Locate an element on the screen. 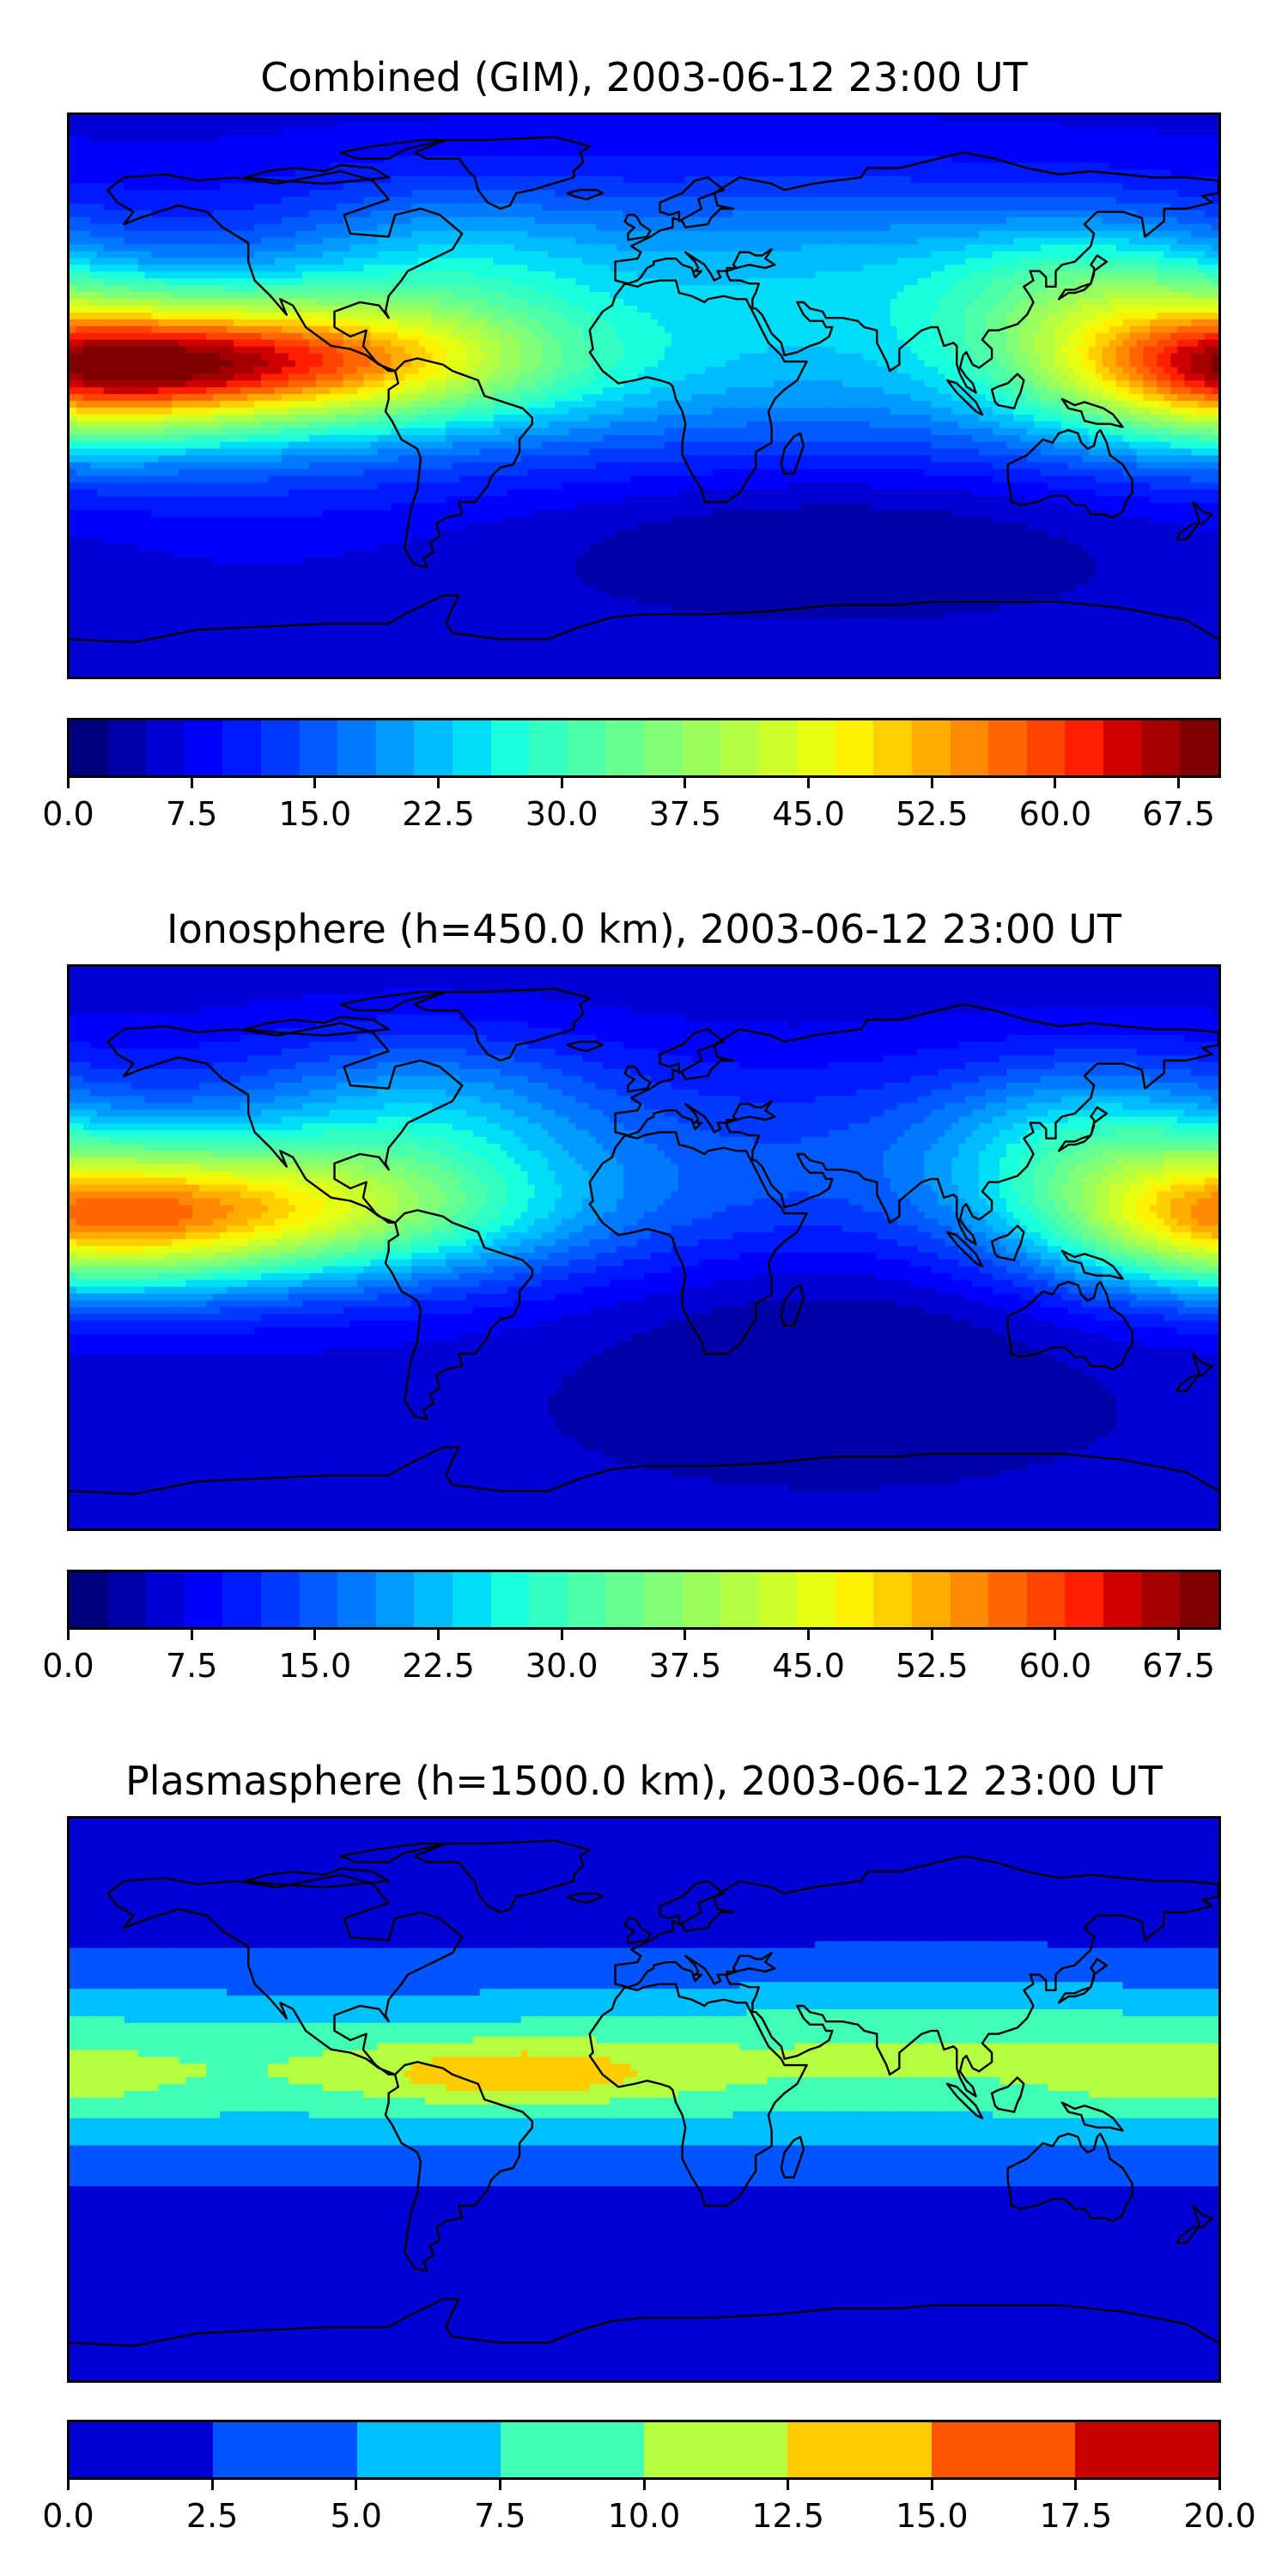 The image size is (1288, 2576). coastline-uk is located at coordinates (638, 228).